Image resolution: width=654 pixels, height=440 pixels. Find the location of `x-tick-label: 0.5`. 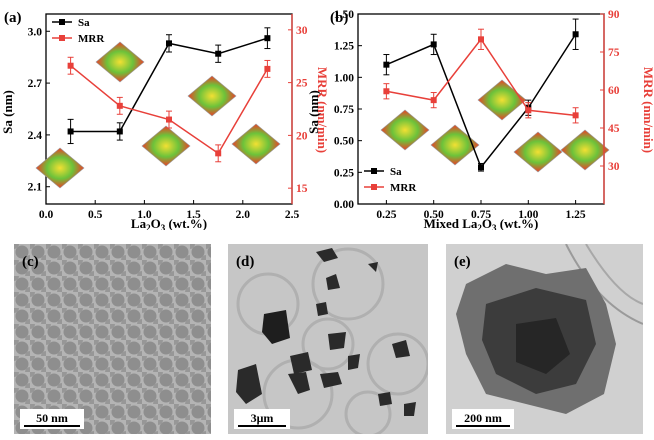

x-tick-label: 0.5 is located at coordinates (95, 215).